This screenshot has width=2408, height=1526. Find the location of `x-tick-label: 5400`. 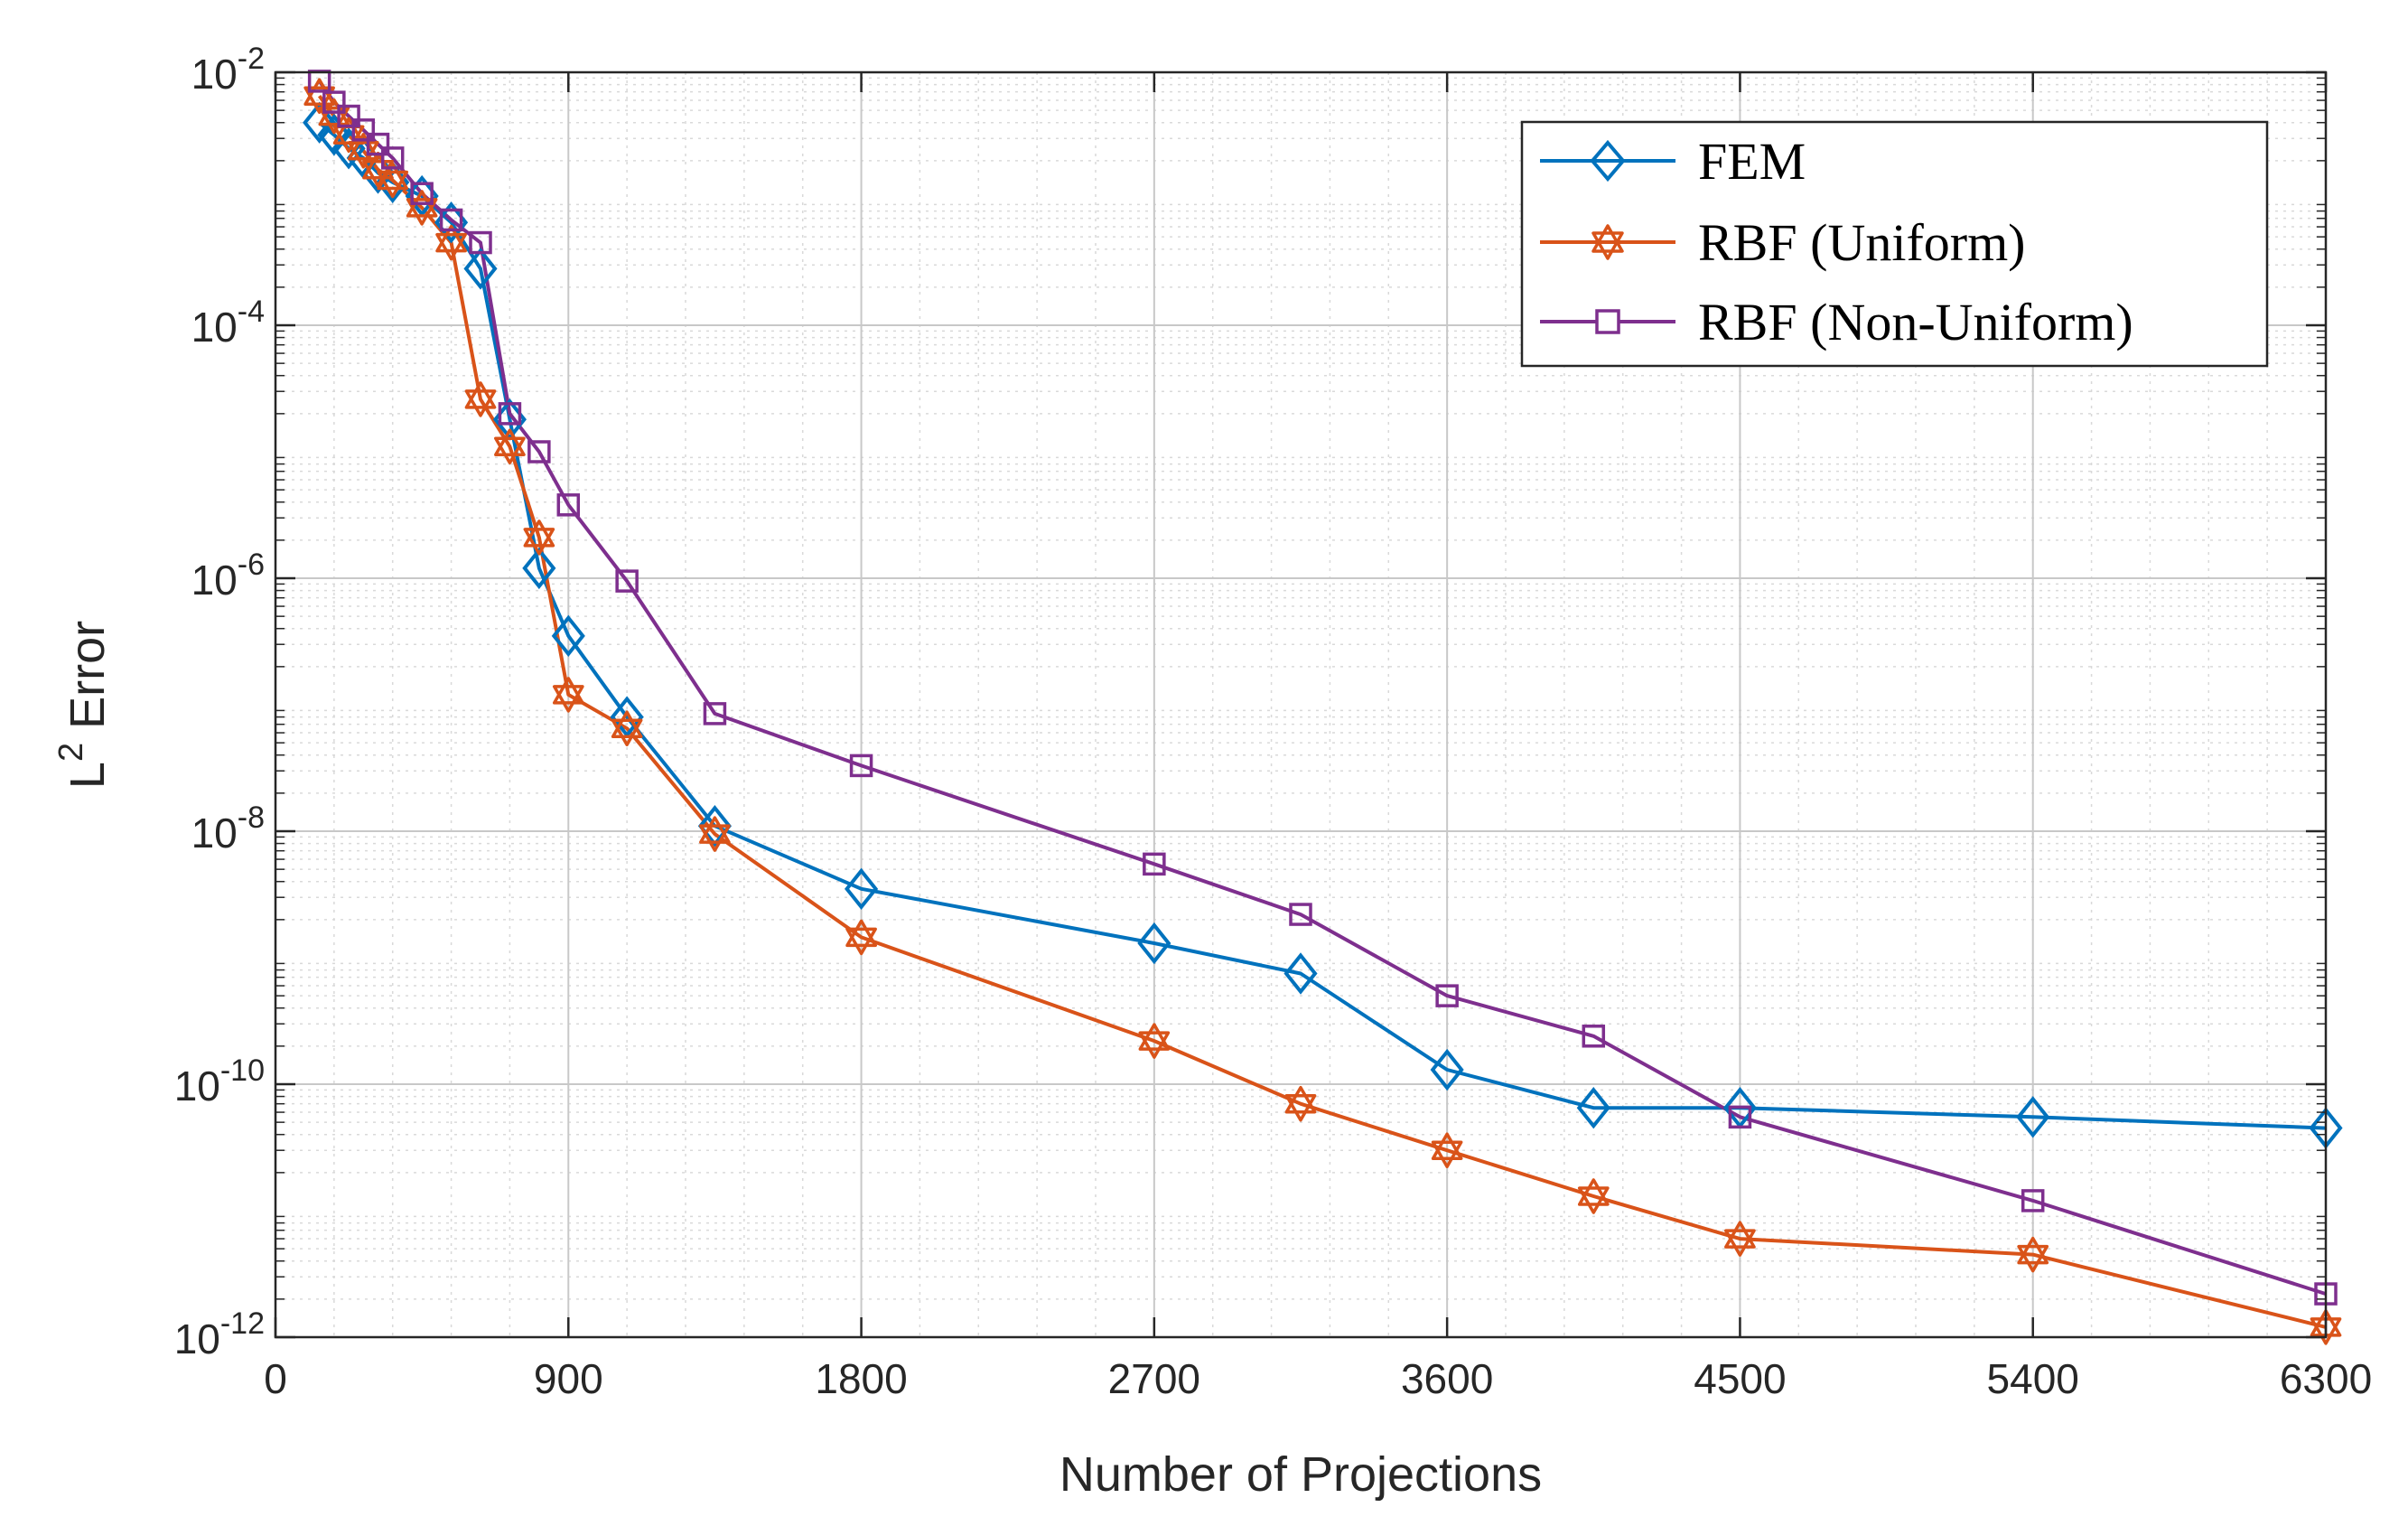

x-tick-label: 5400 is located at coordinates (2033, 1378).